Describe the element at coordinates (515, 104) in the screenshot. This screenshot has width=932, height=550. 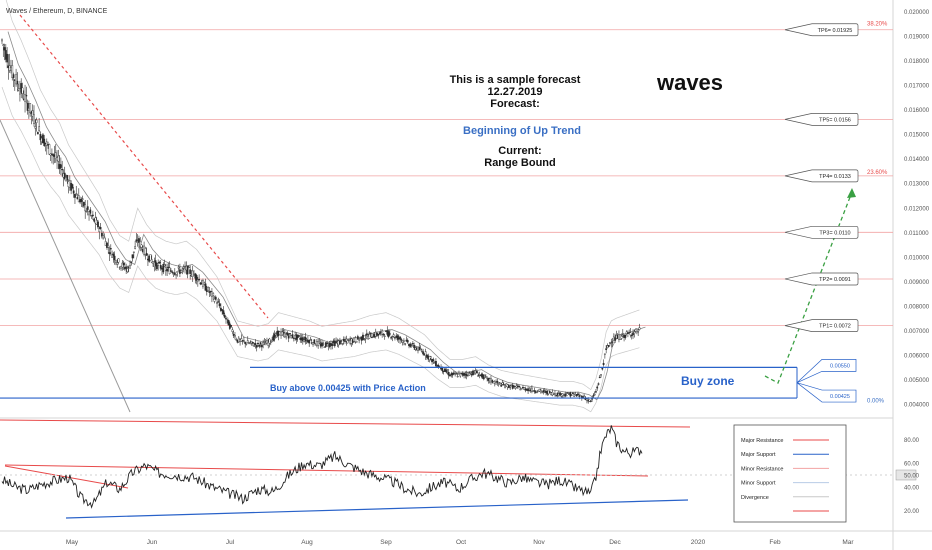
I see `forecast-line-3: Forecast:` at that location.